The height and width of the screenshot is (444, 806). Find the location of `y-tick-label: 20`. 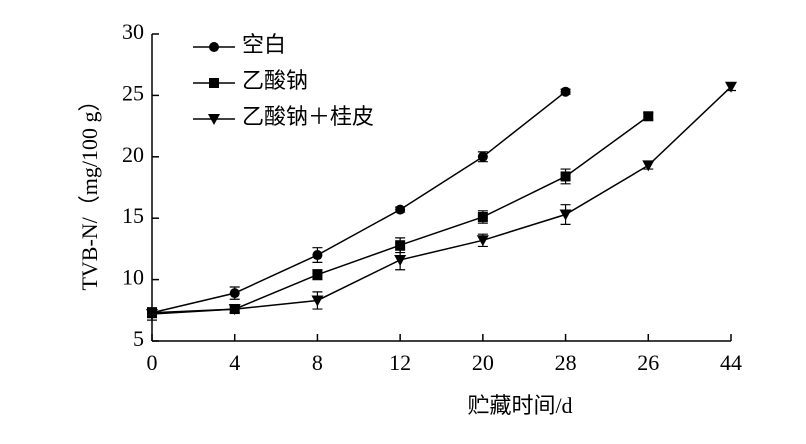

y-tick-label: 20 is located at coordinates (133, 154).